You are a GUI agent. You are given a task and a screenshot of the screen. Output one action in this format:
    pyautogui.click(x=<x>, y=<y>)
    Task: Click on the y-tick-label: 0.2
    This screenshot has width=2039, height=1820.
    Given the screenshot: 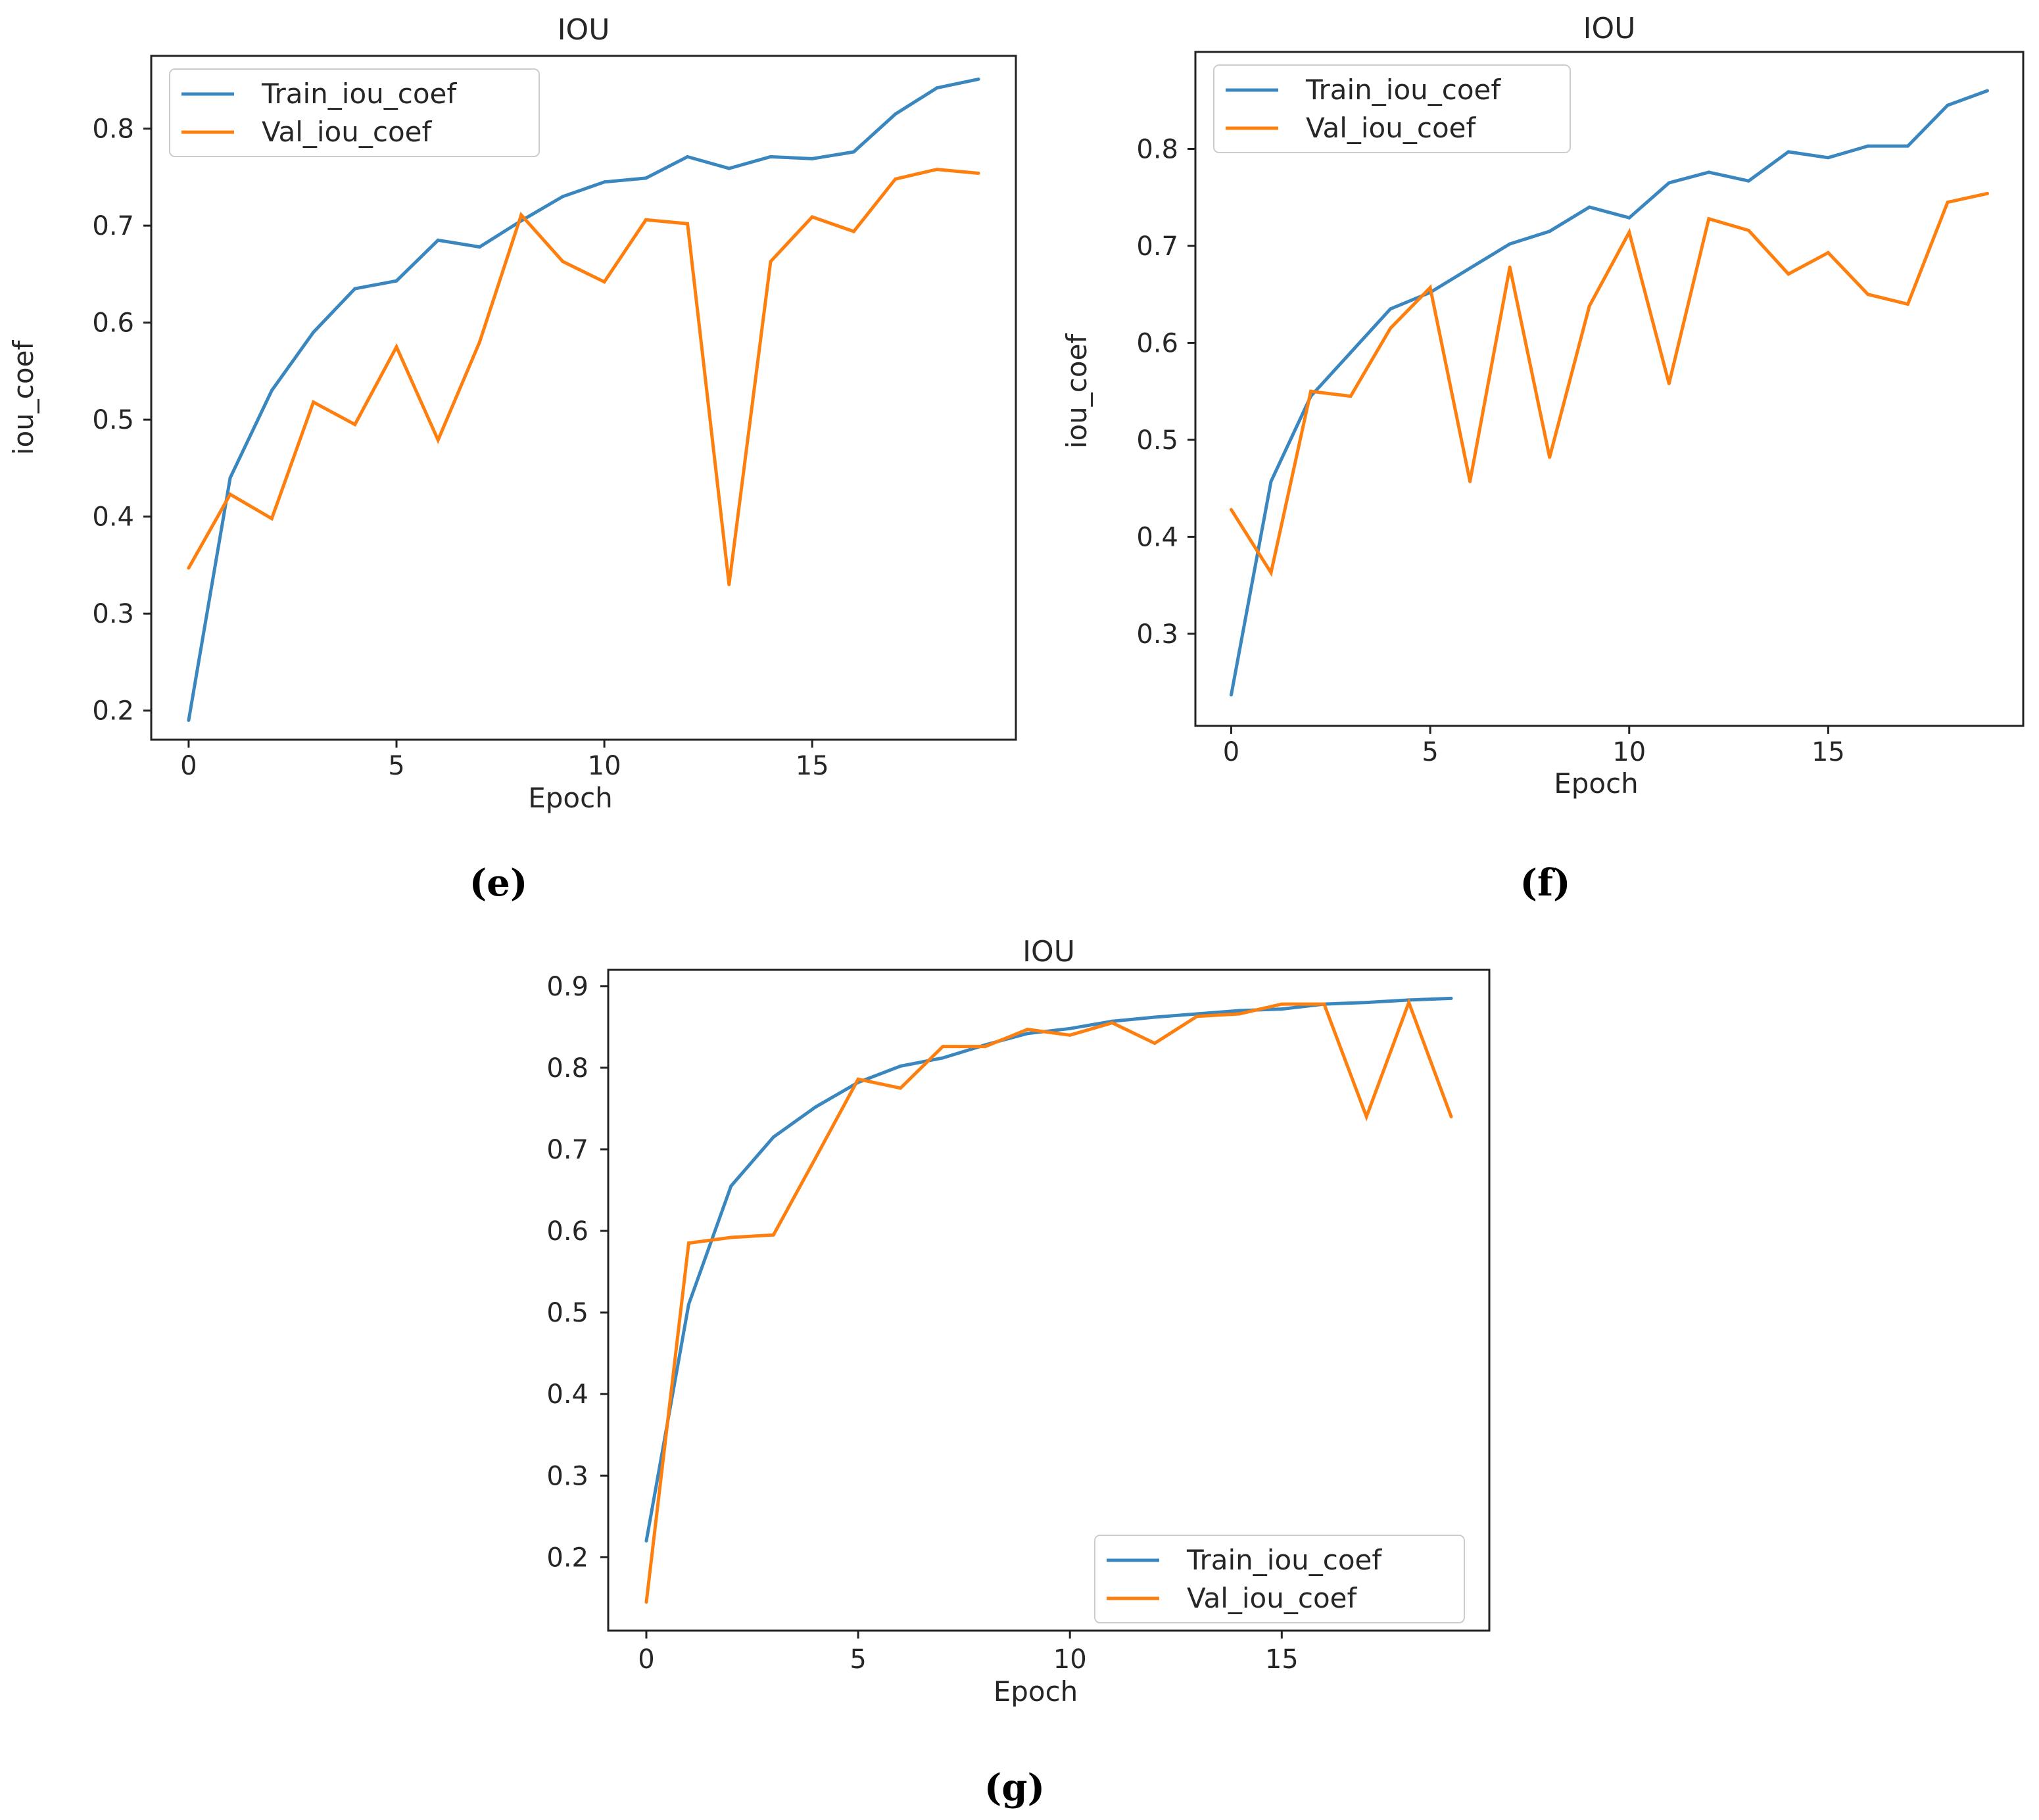 What is the action you would take?
    pyautogui.click(x=567, y=1558)
    